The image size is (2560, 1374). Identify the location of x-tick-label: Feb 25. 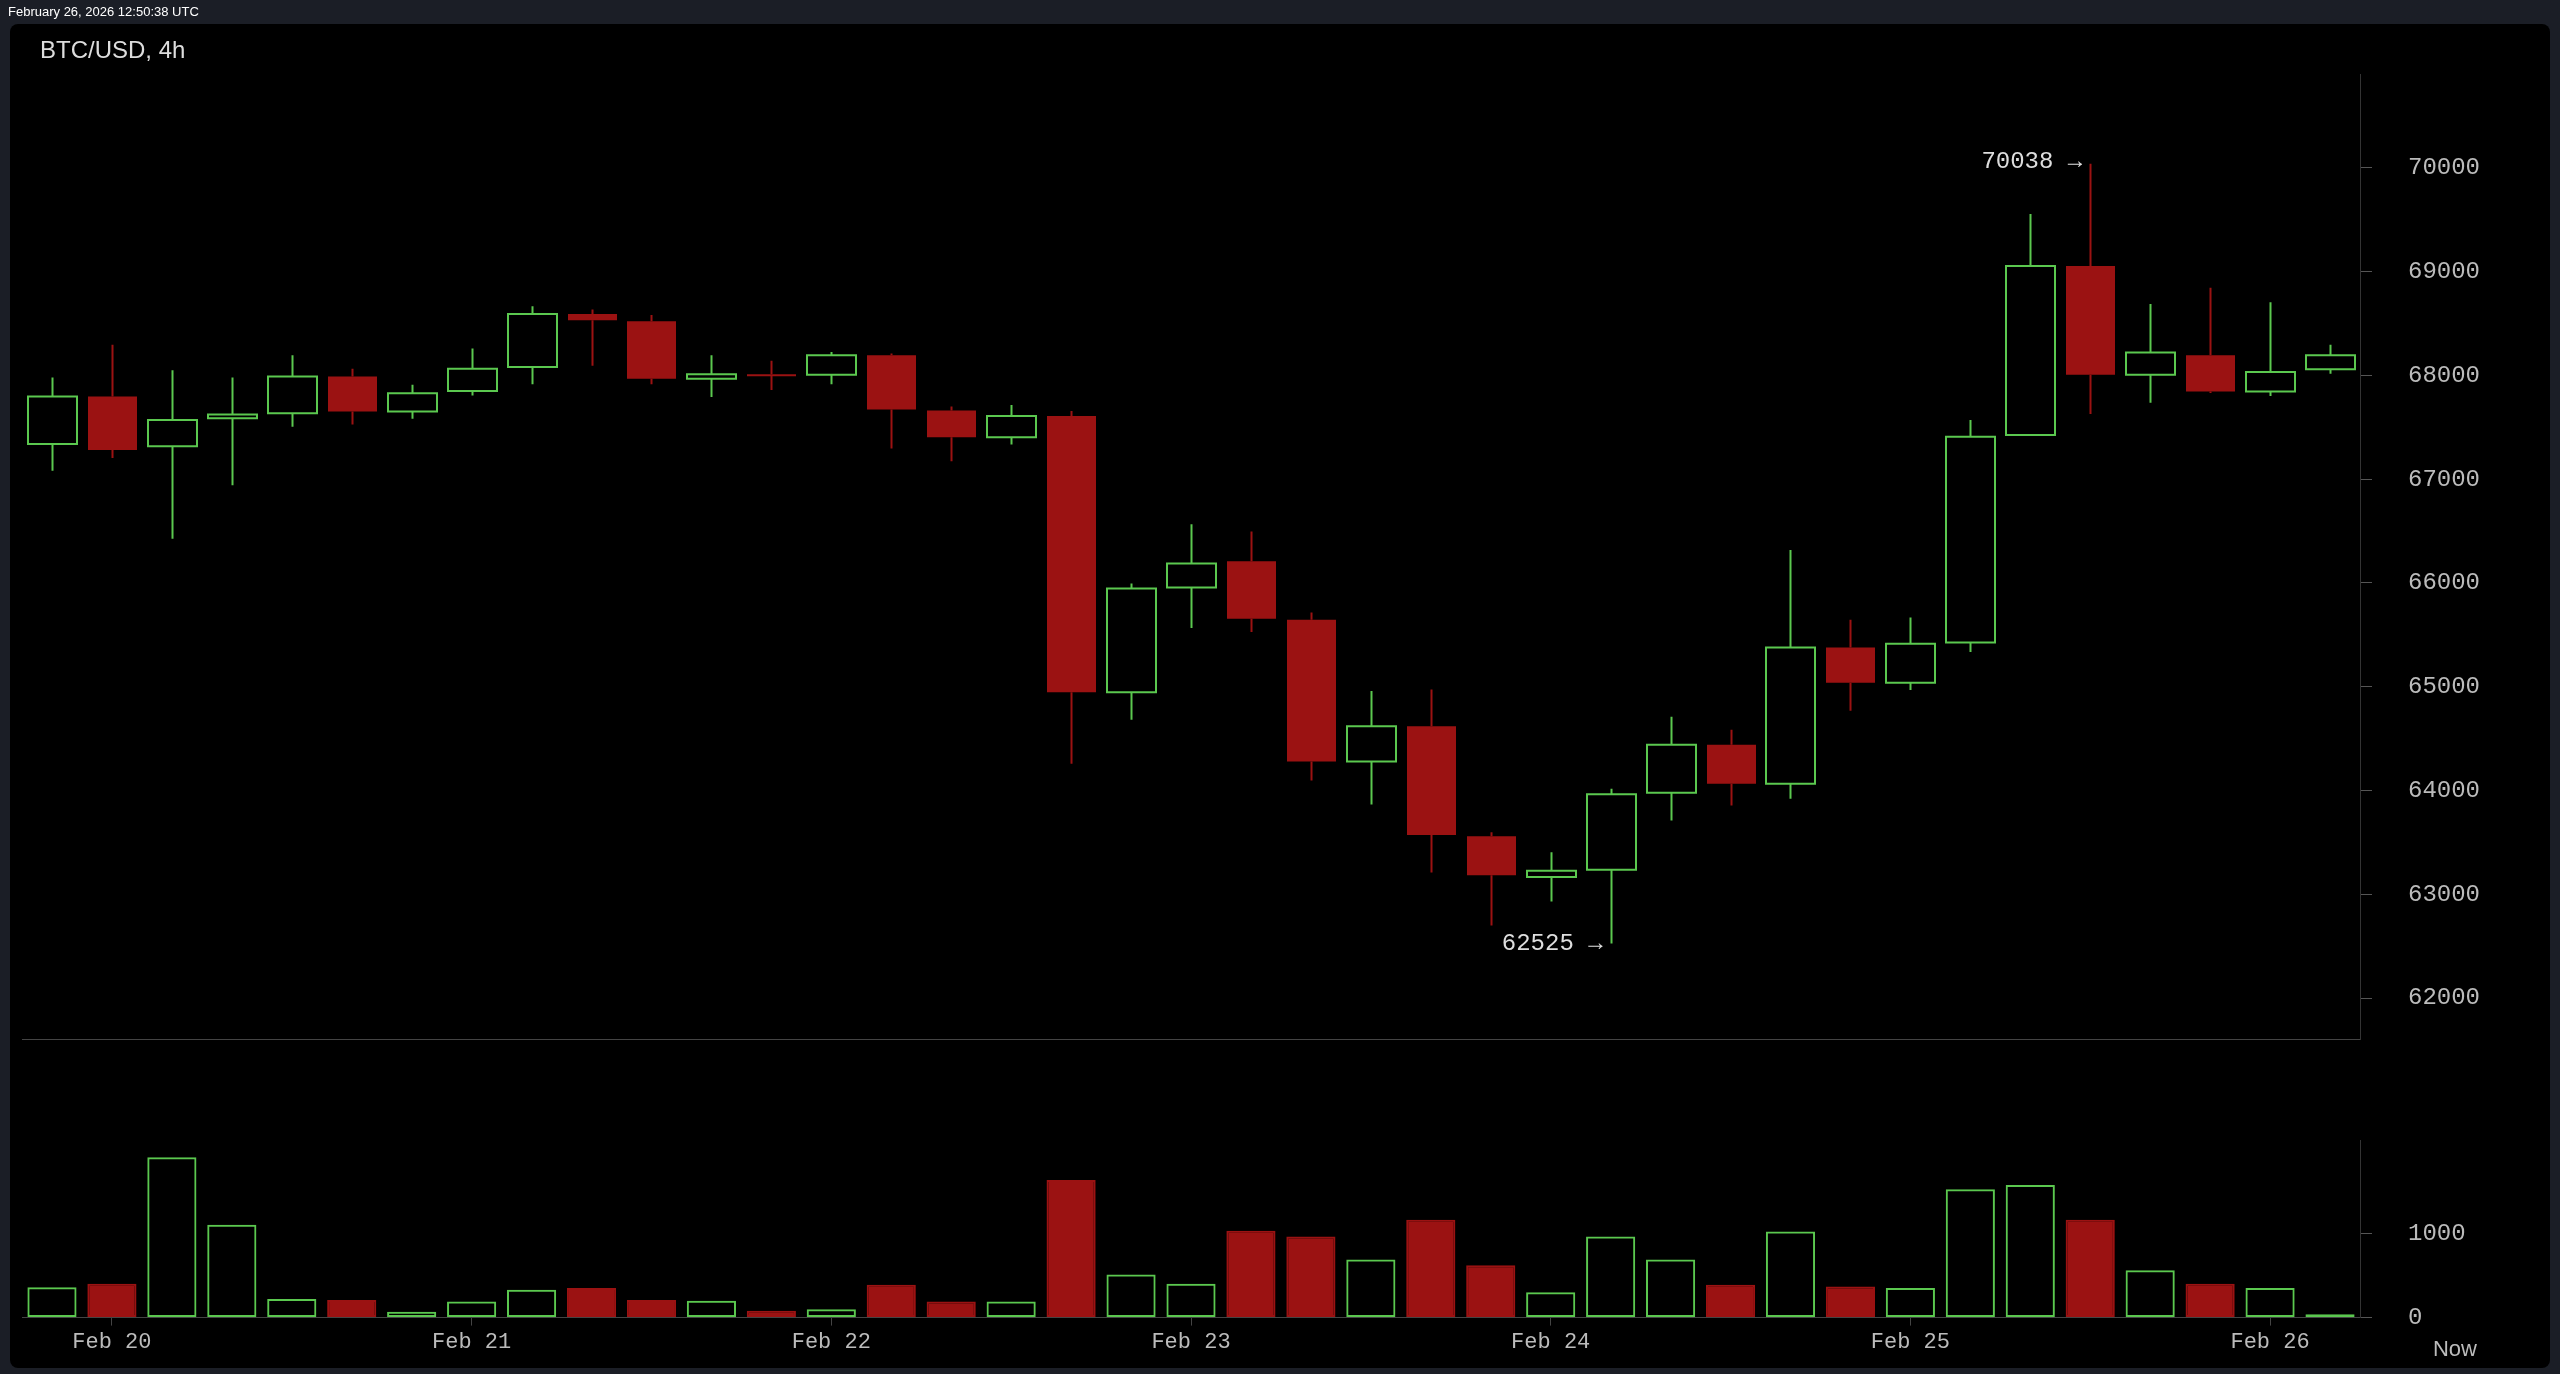
(1910, 1342).